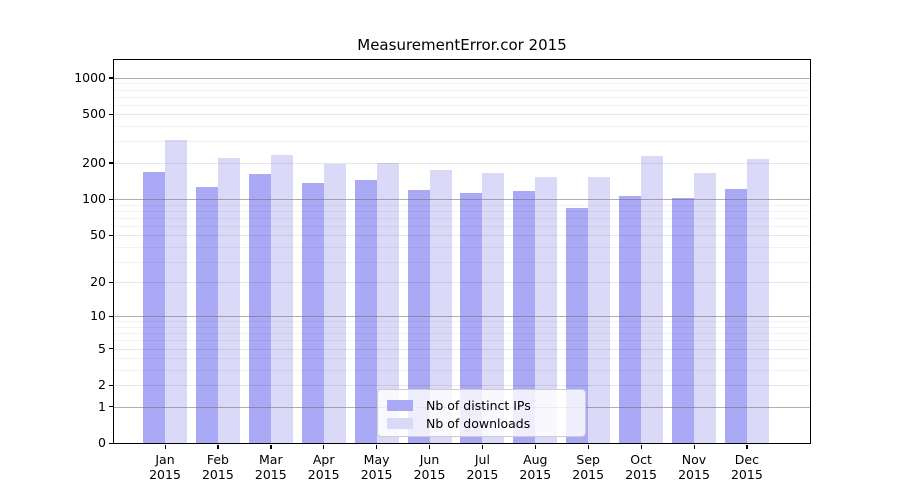  What do you see at coordinates (94, 199) in the screenshot?
I see `y-tick-label-100: 100` at bounding box center [94, 199].